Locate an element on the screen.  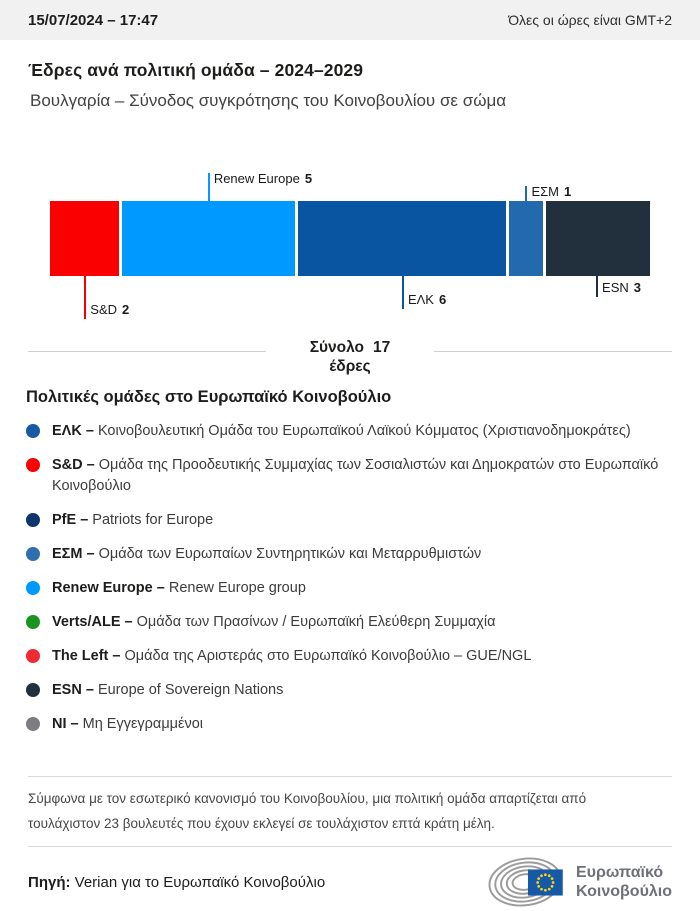
legend-dot-verts is located at coordinates (33, 622).